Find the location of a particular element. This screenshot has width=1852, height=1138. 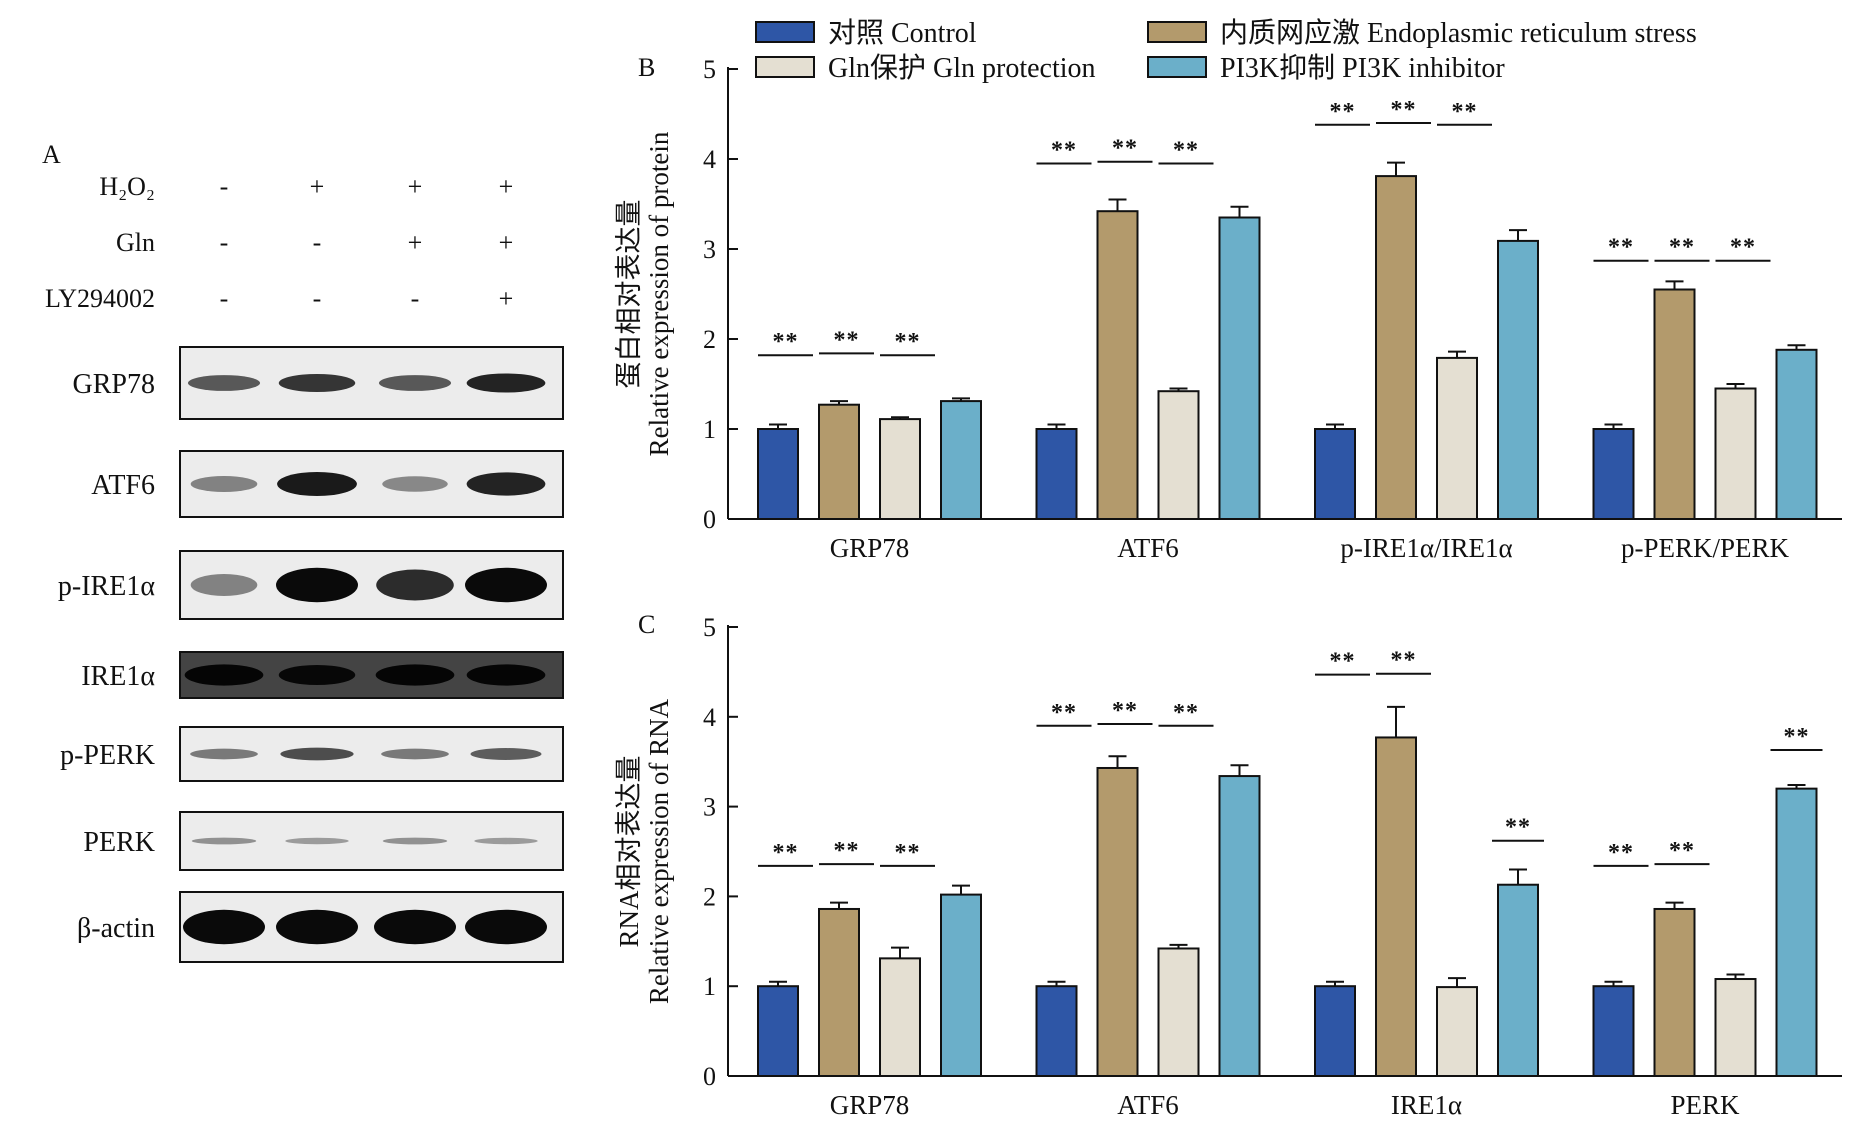

legend-swatch-gln is located at coordinates (785, 67).